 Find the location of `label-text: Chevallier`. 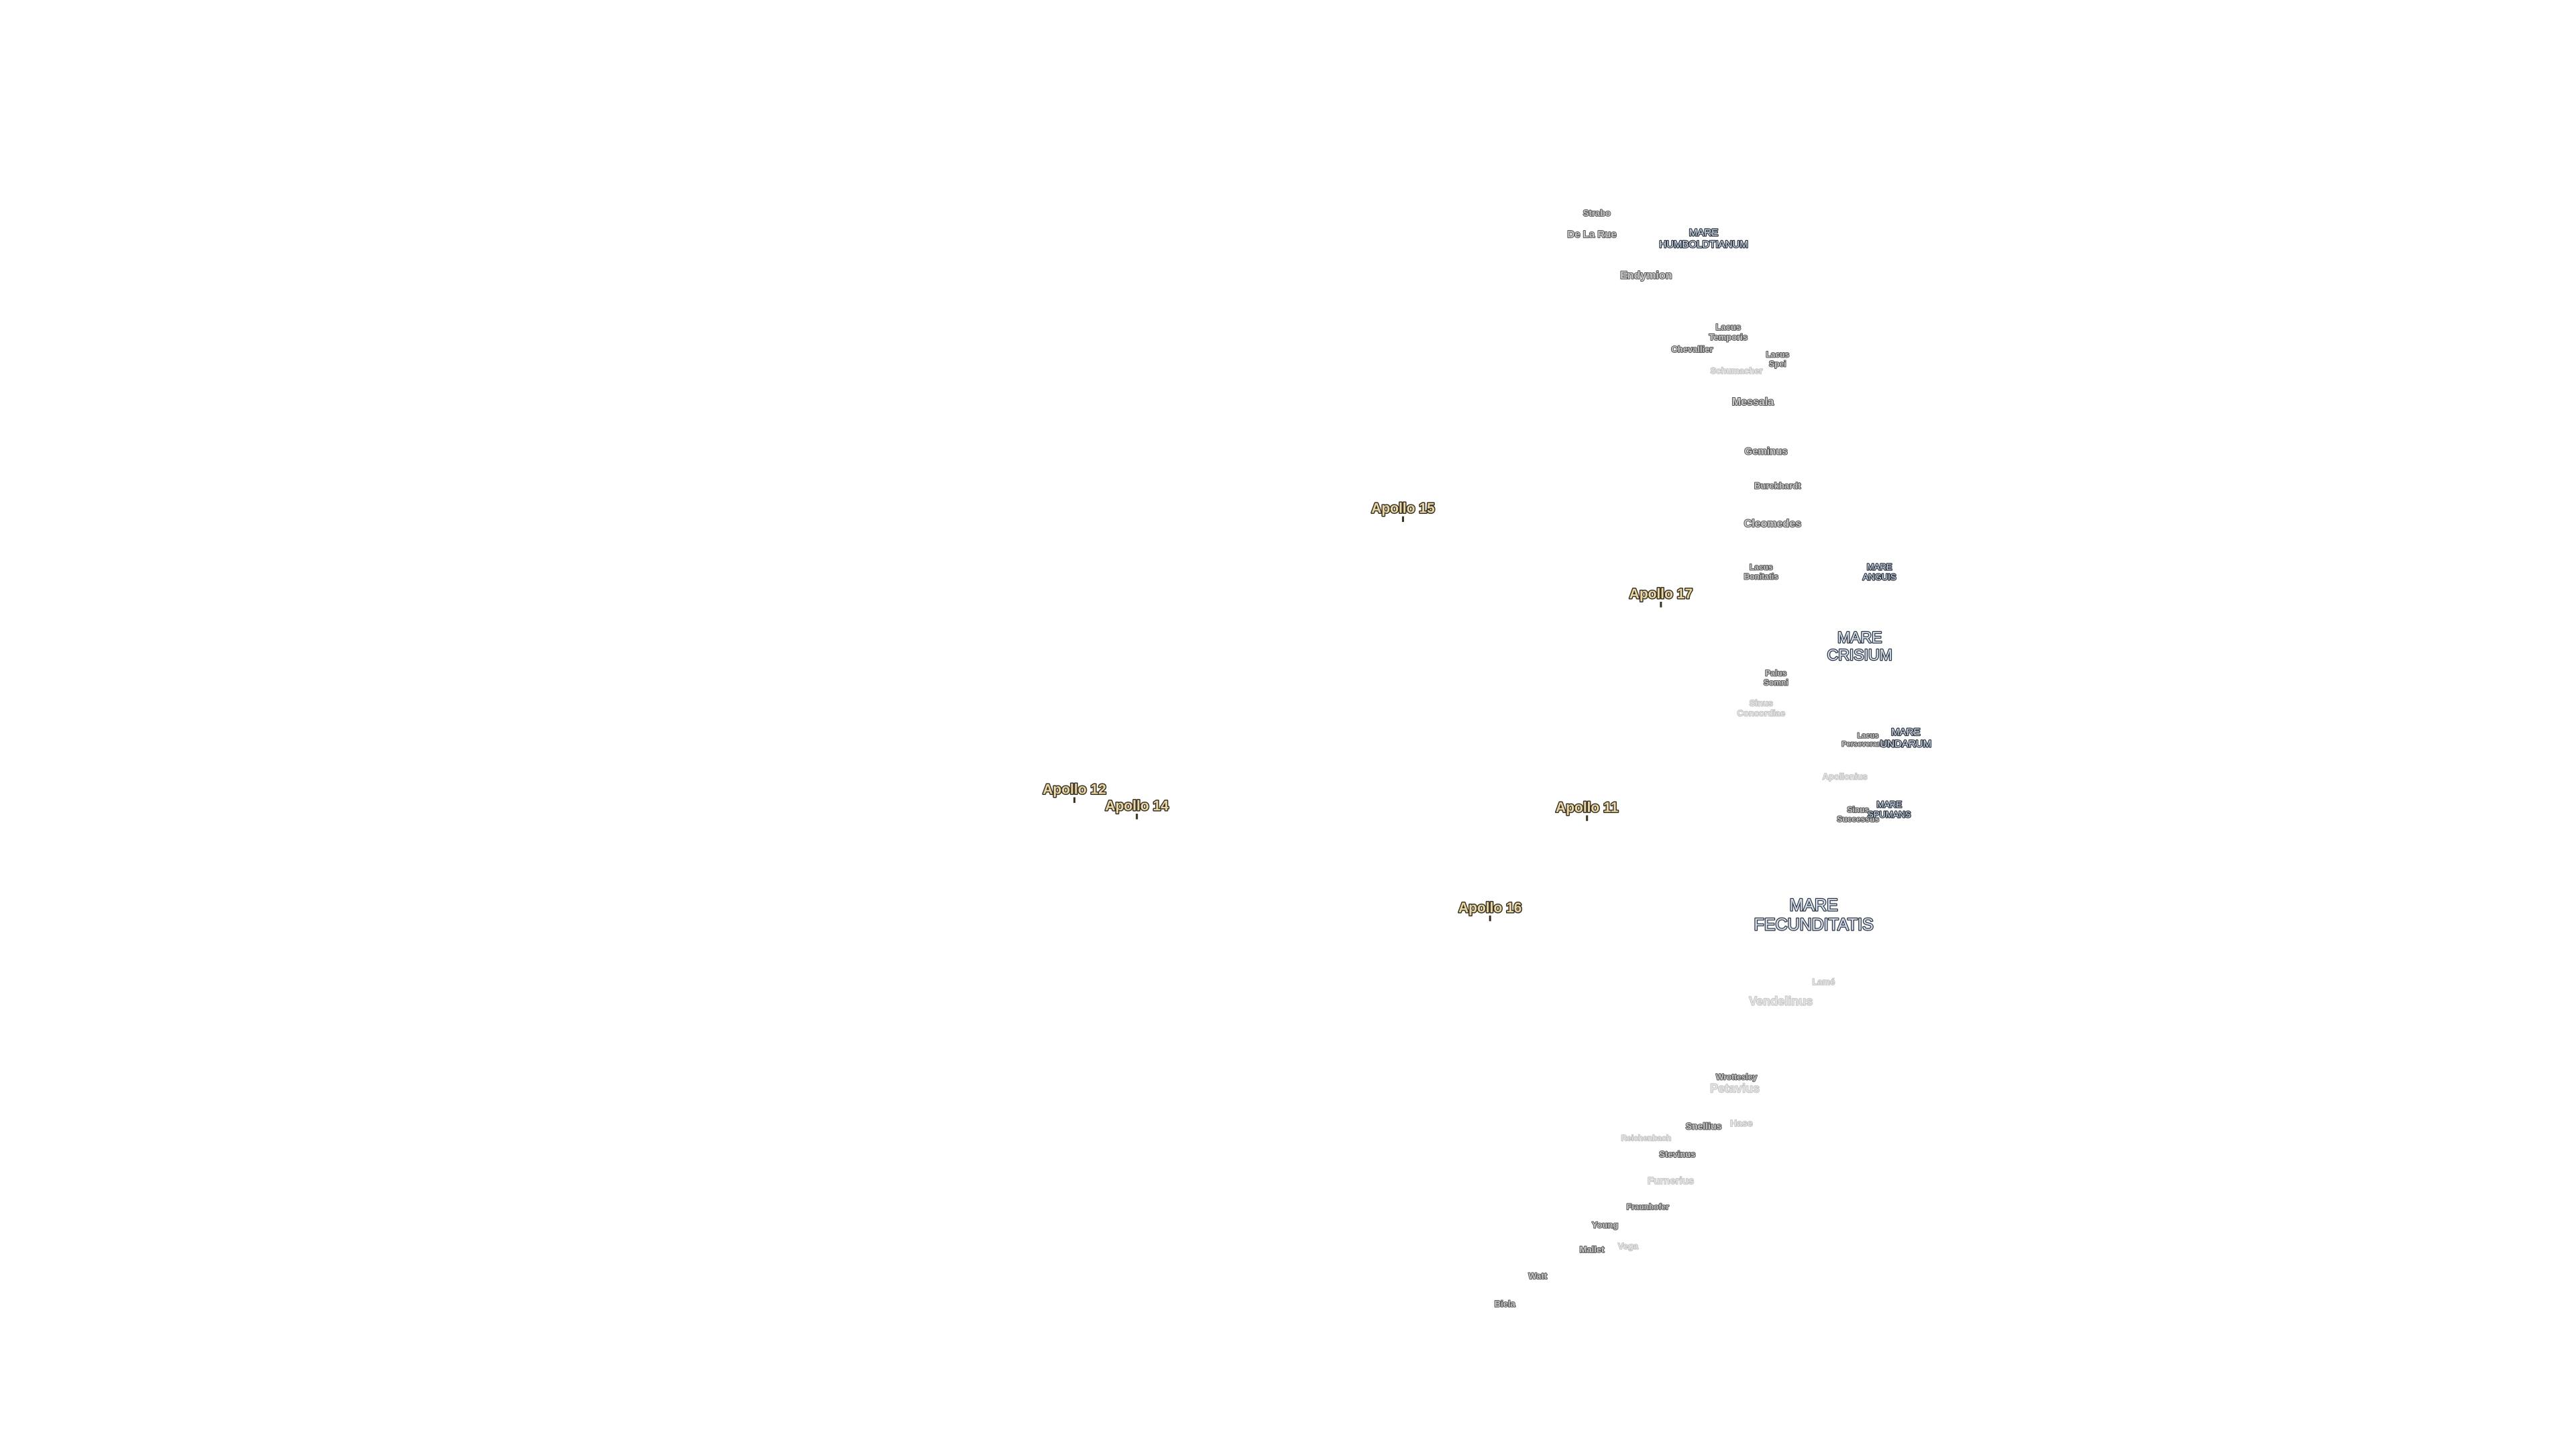

label-text: Chevallier is located at coordinates (1692, 349).